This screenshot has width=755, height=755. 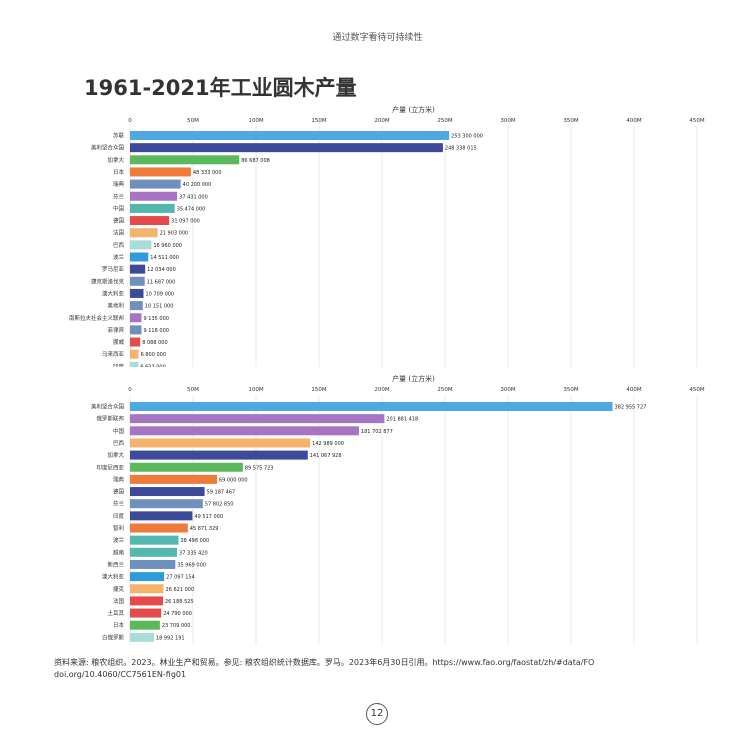 I want to click on category-label: 日本, so click(x=119, y=625).